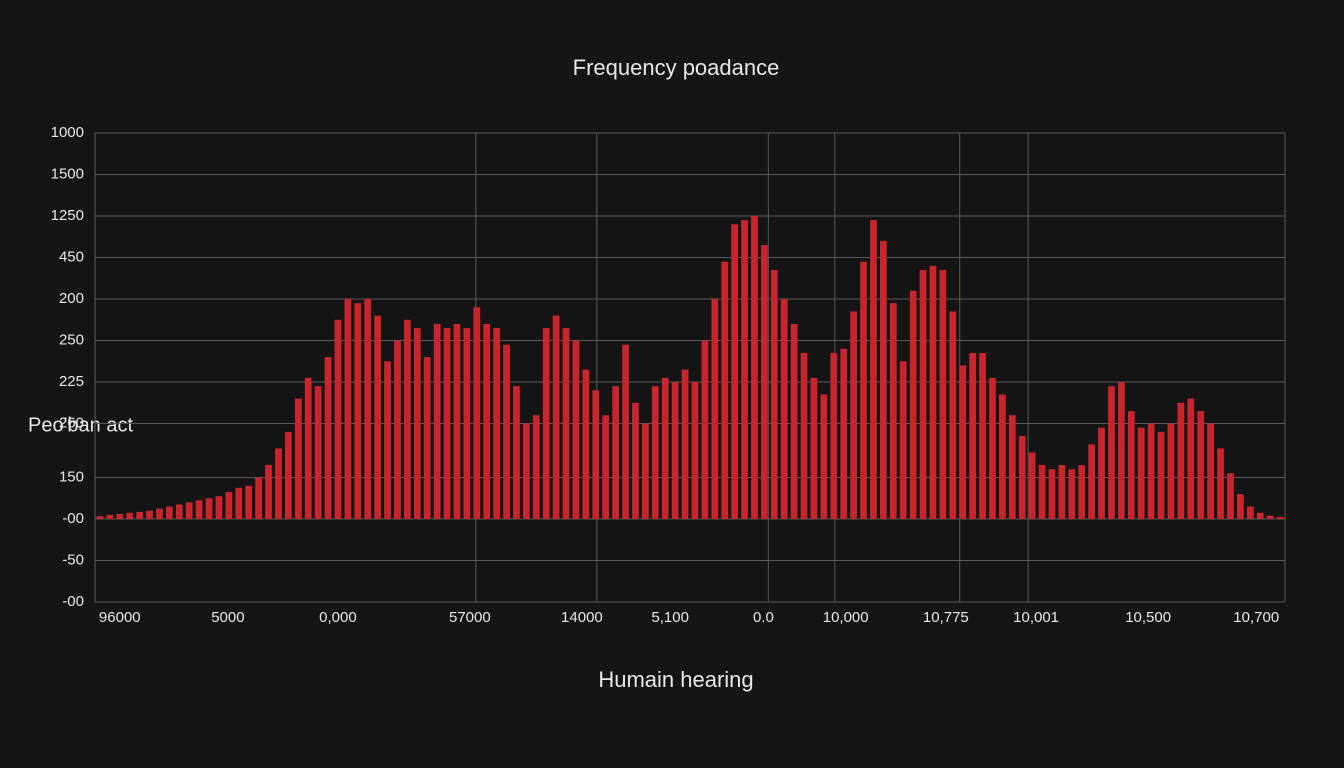 Image resolution: width=1344 pixels, height=768 pixels. What do you see at coordinates (71, 381) in the screenshot?
I see `y-tick-label: 225` at bounding box center [71, 381].